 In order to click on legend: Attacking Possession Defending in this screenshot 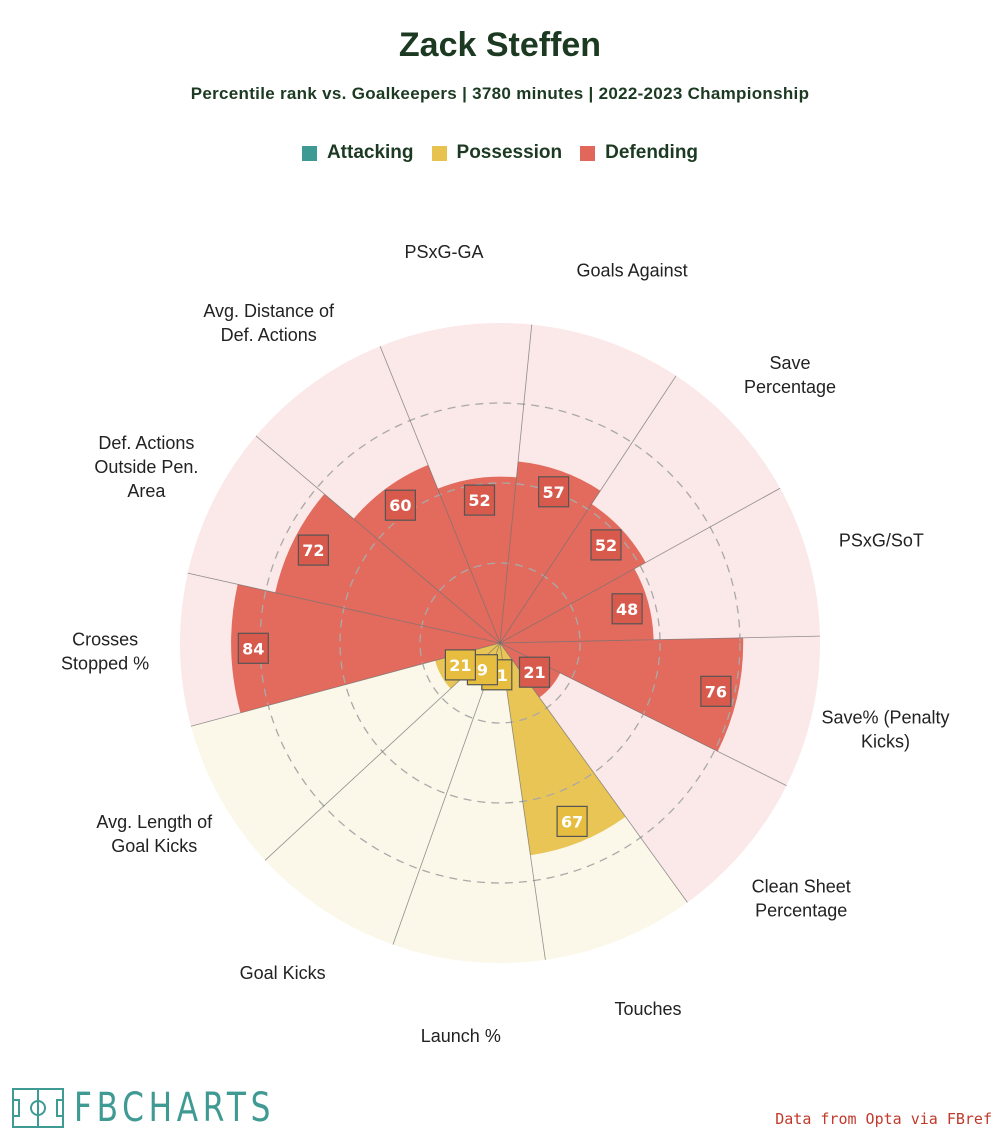, I will do `click(500, 153)`.